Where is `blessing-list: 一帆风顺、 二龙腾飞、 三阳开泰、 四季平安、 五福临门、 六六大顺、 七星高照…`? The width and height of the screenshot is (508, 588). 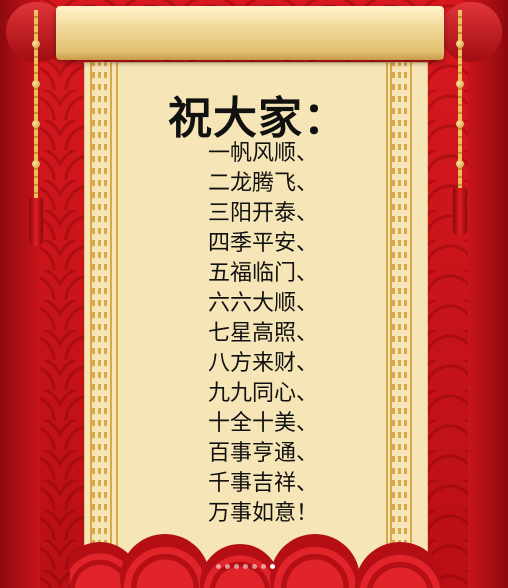 blessing-list: 一帆风顺、 二龙腾飞、 三阳开泰、 四季平安、 五福临门、 六六大顺、 七星高照… is located at coordinates (263, 334).